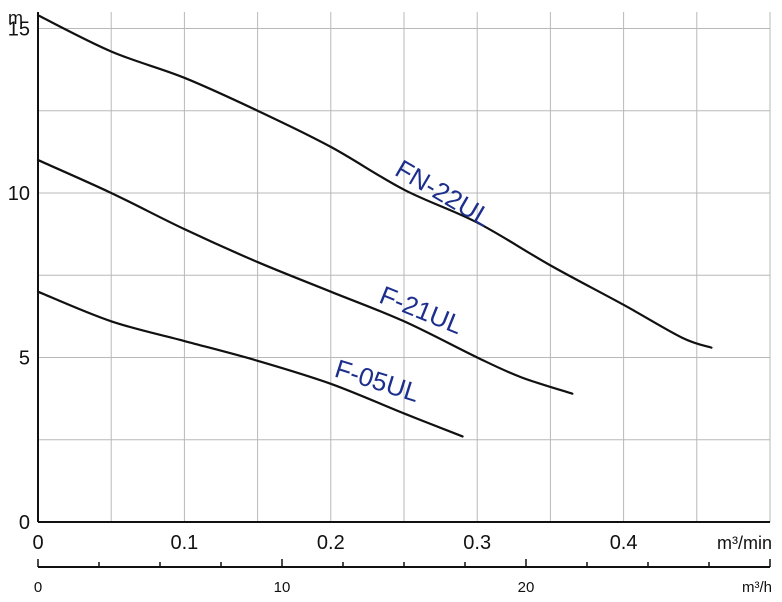  What do you see at coordinates (15, 18) in the screenshot?
I see `y-axis-unit-label: m` at bounding box center [15, 18].